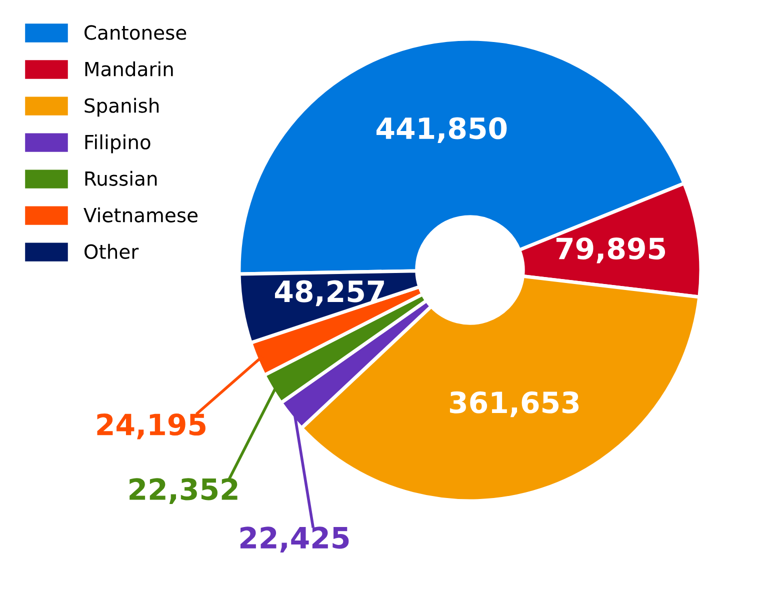 Image resolution: width=760 pixels, height=616 pixels. Describe the element at coordinates (121, 178) in the screenshot. I see `legend-label: Russian` at that location.